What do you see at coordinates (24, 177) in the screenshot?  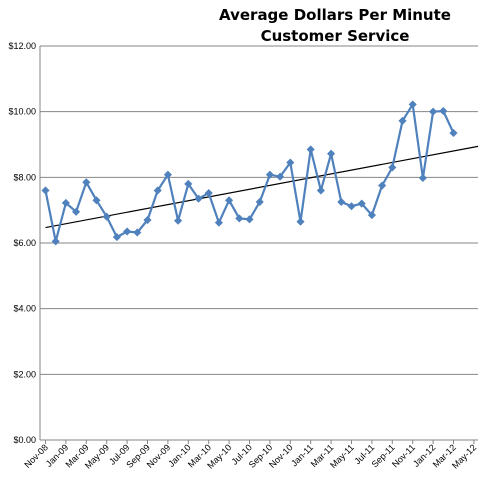 I see `y-tick-label: $8.00` at bounding box center [24, 177].